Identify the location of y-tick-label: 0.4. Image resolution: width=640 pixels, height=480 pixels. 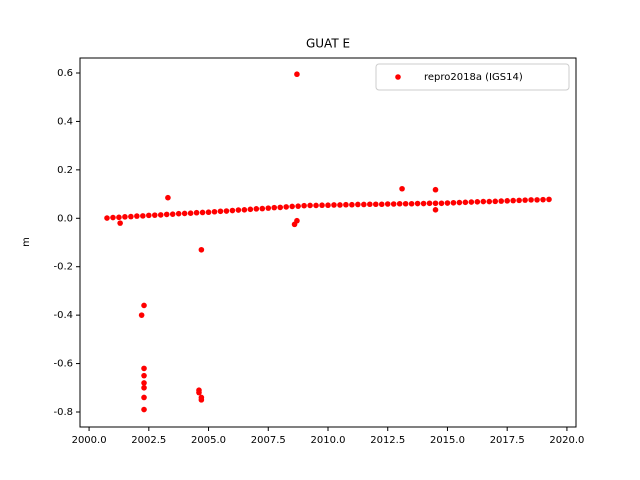
(65, 121).